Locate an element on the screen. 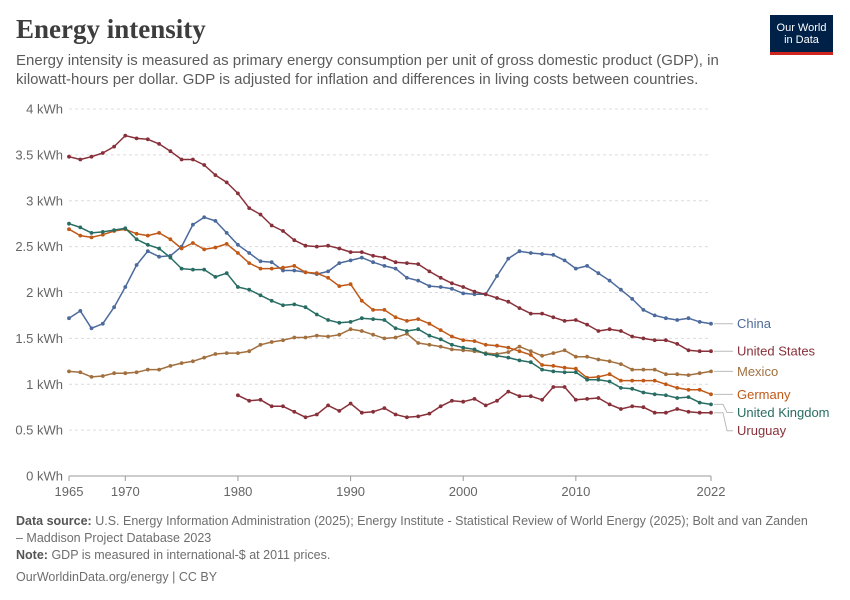  legend-item-china: China is located at coordinates (743, 323).